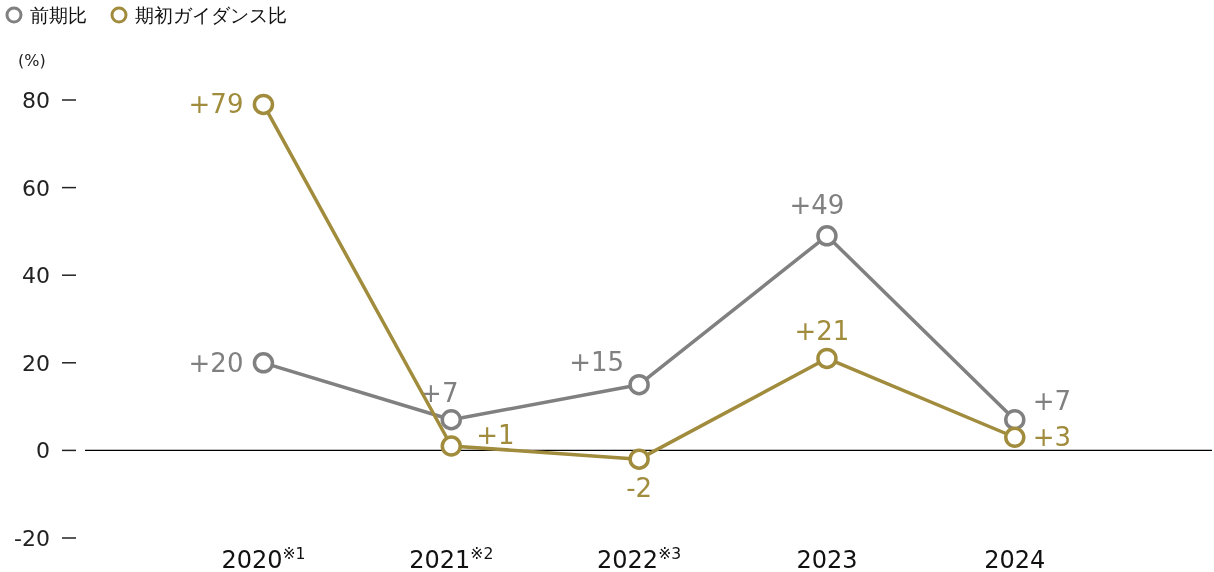 The width and height of the screenshot is (1214, 572). I want to click on data-label: +15, so click(597, 361).